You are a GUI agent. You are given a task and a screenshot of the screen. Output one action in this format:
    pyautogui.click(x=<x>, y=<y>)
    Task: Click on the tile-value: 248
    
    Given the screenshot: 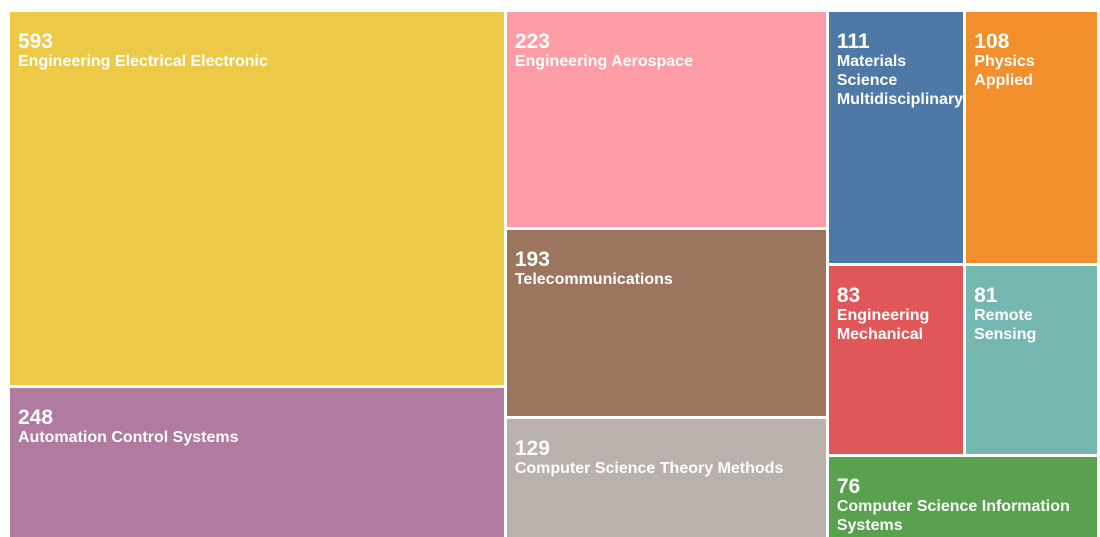 What is the action you would take?
    pyautogui.click(x=36, y=417)
    